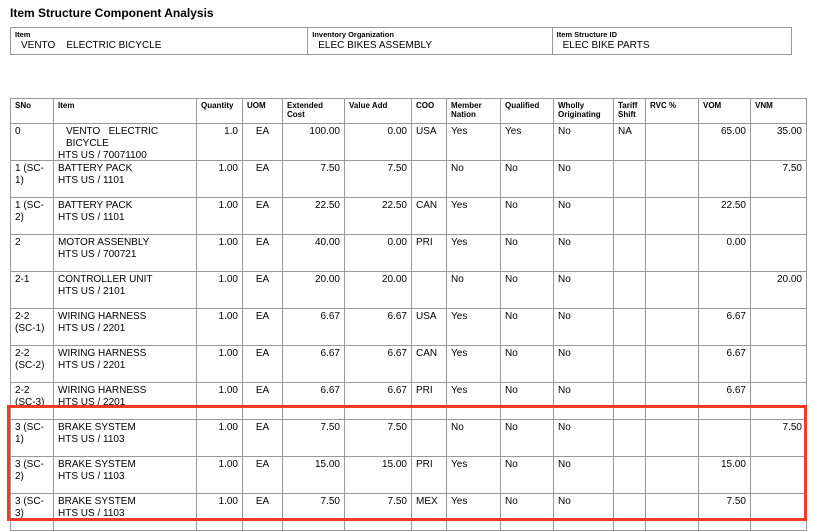 This screenshot has height=531, width=813. I want to click on column-header: Value Add, so click(378, 111).